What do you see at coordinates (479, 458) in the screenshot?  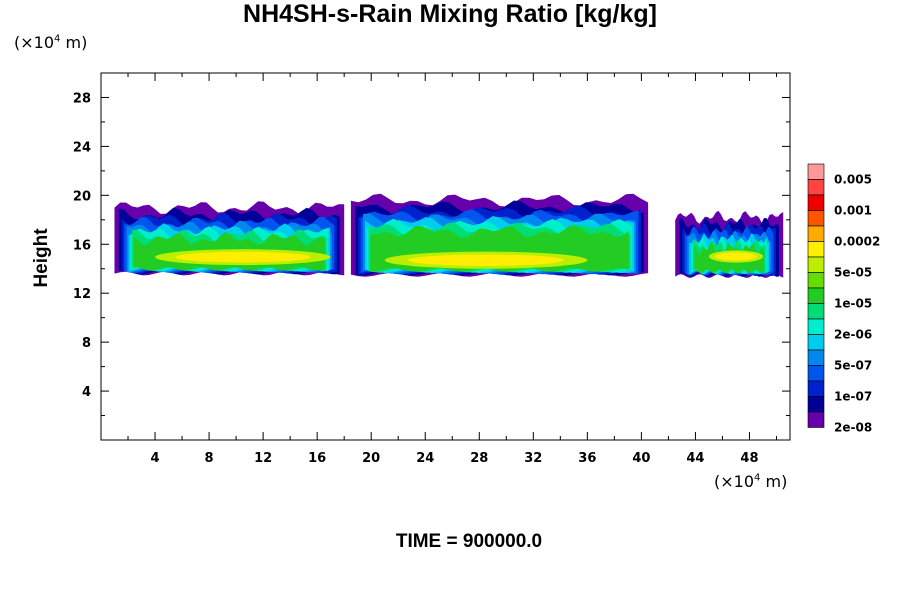 I see `x-tick-label: 28` at bounding box center [479, 458].